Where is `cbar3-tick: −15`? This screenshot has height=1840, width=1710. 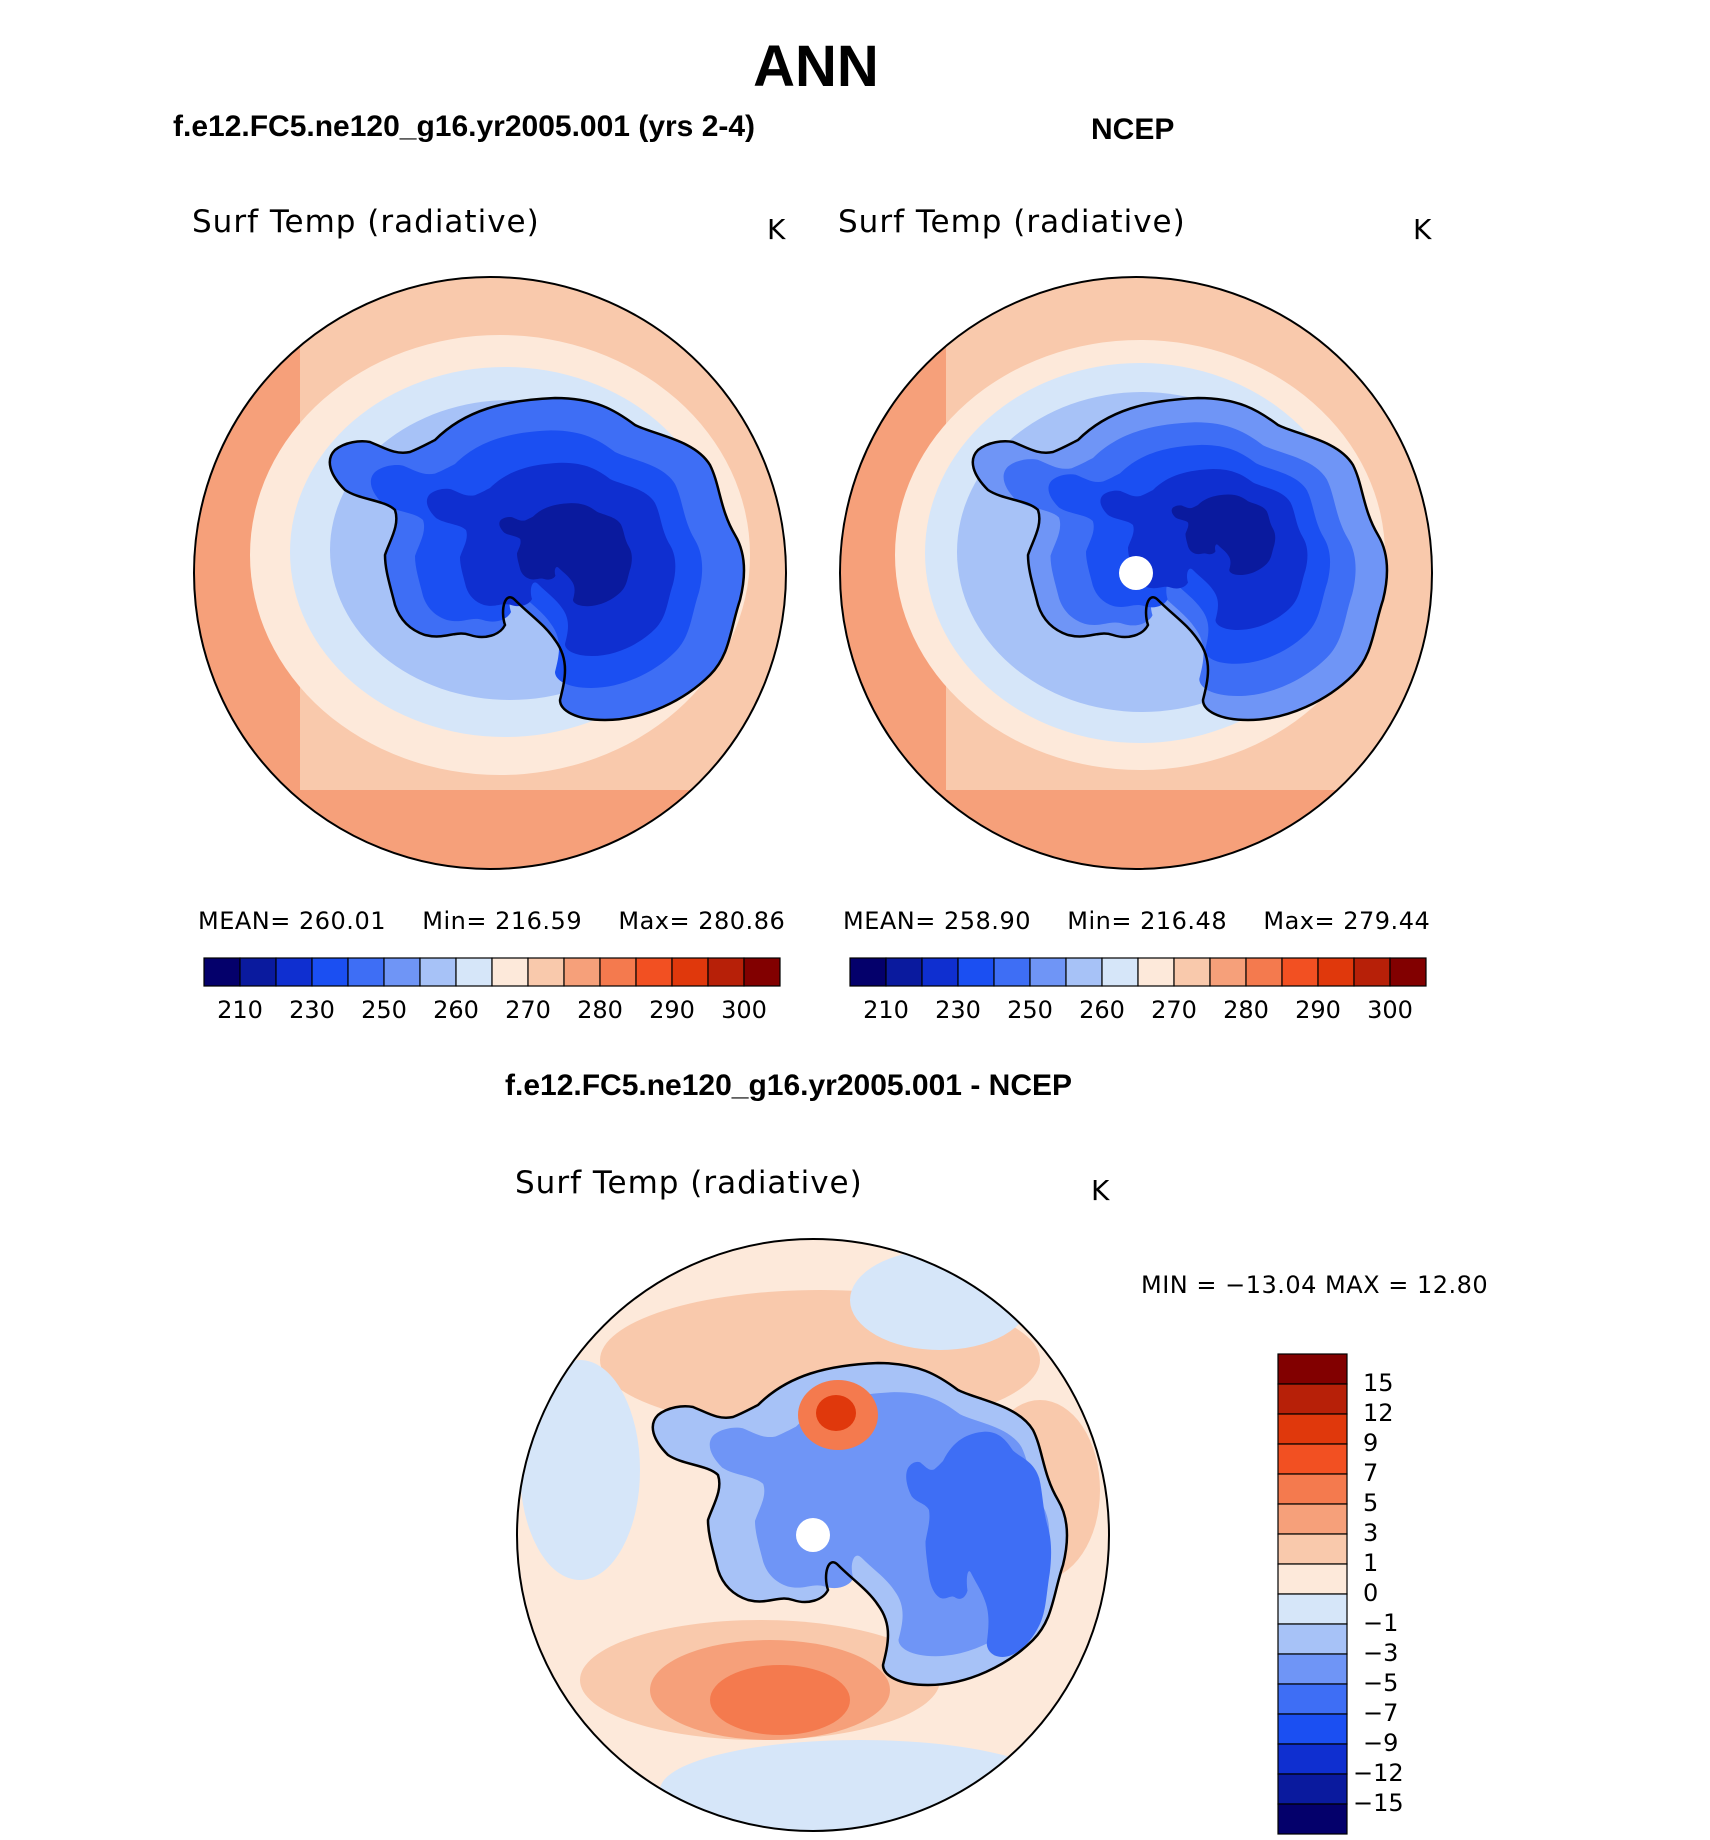
cbar3-tick: −15 is located at coordinates (1378, 1803).